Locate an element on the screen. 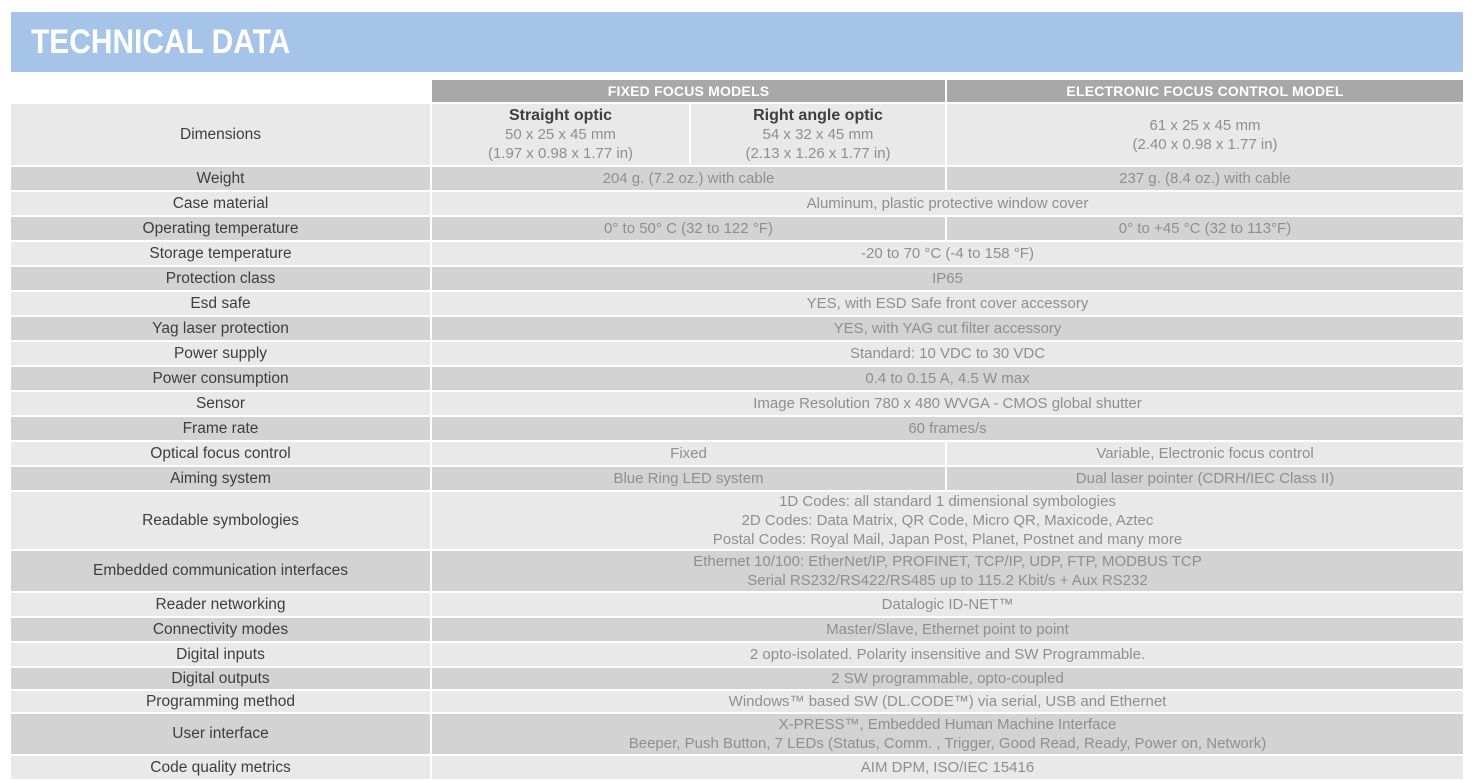 The image size is (1476, 783). electronic-focus-control-header: ELECTRONIC FOCUS CONTROL MODEL is located at coordinates (1205, 91).